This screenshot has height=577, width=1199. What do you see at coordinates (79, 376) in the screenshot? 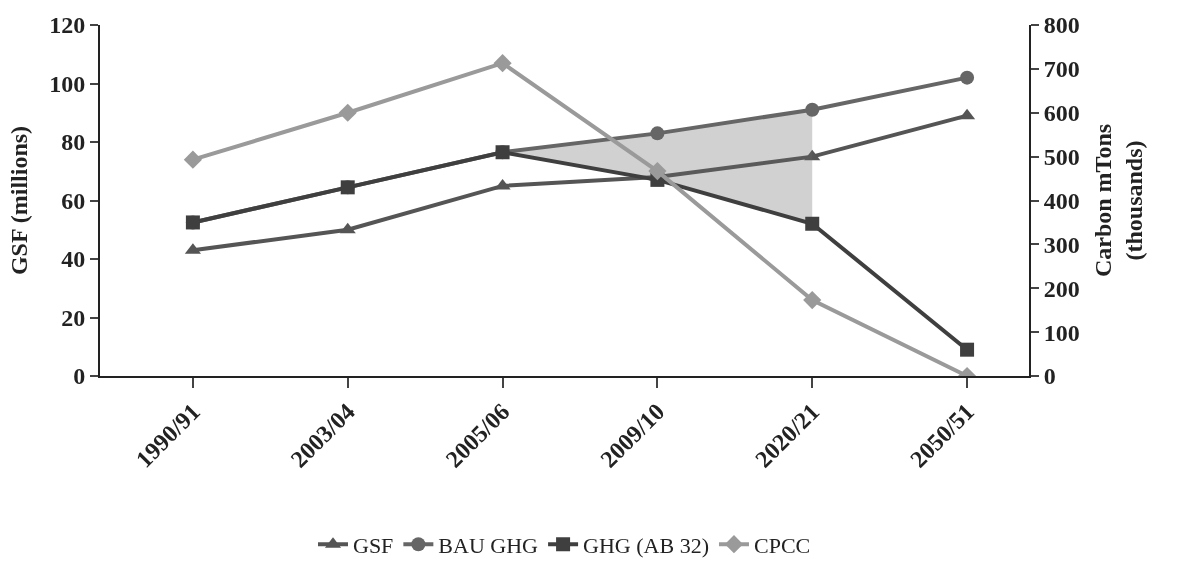
I see `y-tick-label: 0` at bounding box center [79, 376].